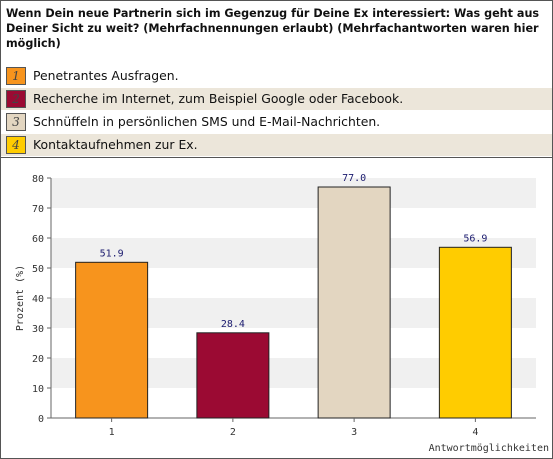 The height and width of the screenshot is (459, 553). I want to click on legend-item: 1 Penetrantes Ausfragen., so click(276, 76).